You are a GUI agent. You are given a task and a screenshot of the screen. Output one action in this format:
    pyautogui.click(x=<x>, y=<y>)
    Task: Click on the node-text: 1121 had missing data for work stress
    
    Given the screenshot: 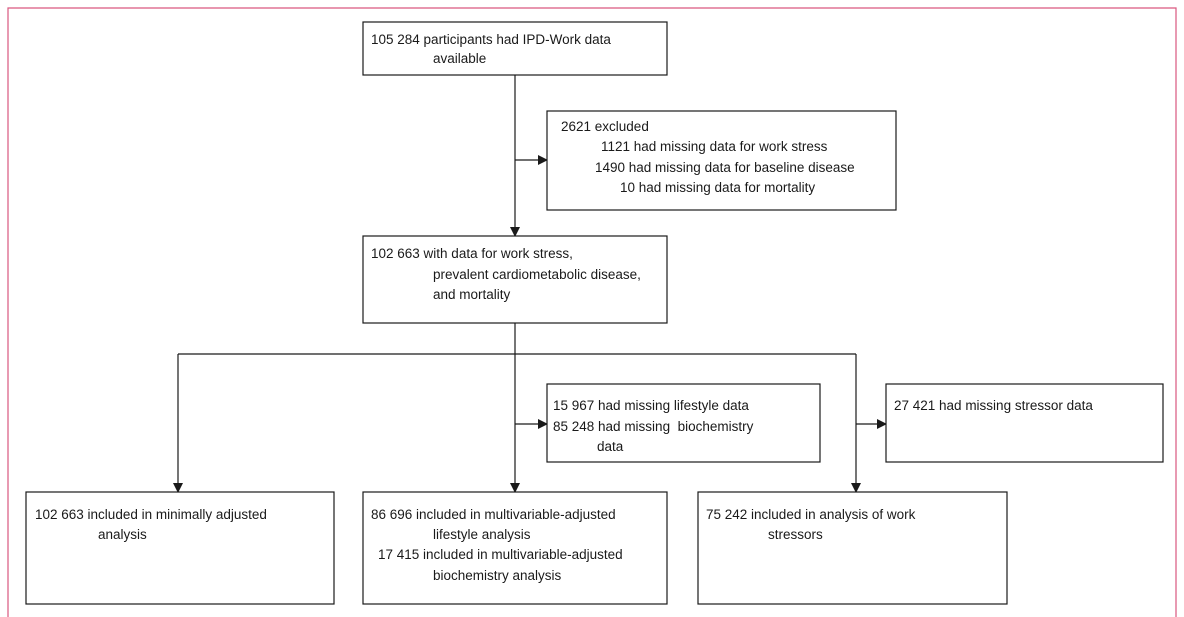 What is the action you would take?
    pyautogui.click(x=714, y=146)
    